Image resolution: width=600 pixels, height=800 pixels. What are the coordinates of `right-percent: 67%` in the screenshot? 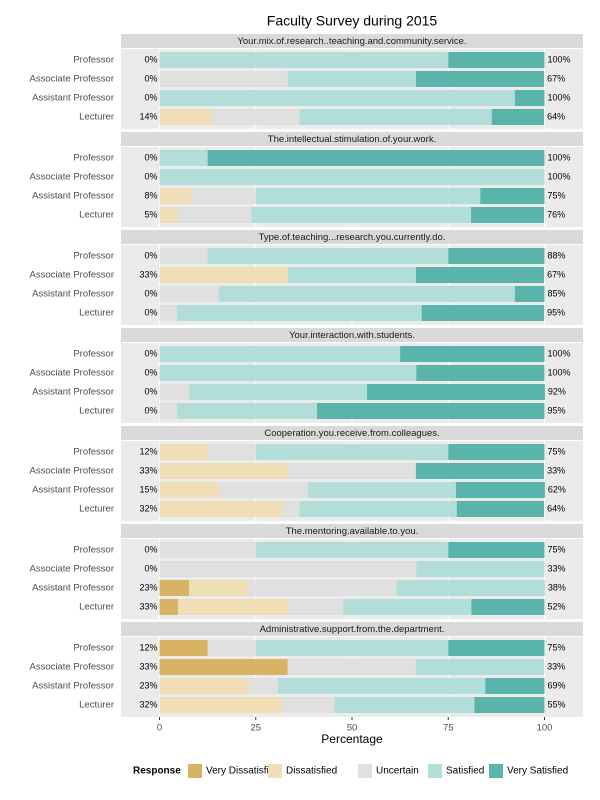 It's located at (556, 78).